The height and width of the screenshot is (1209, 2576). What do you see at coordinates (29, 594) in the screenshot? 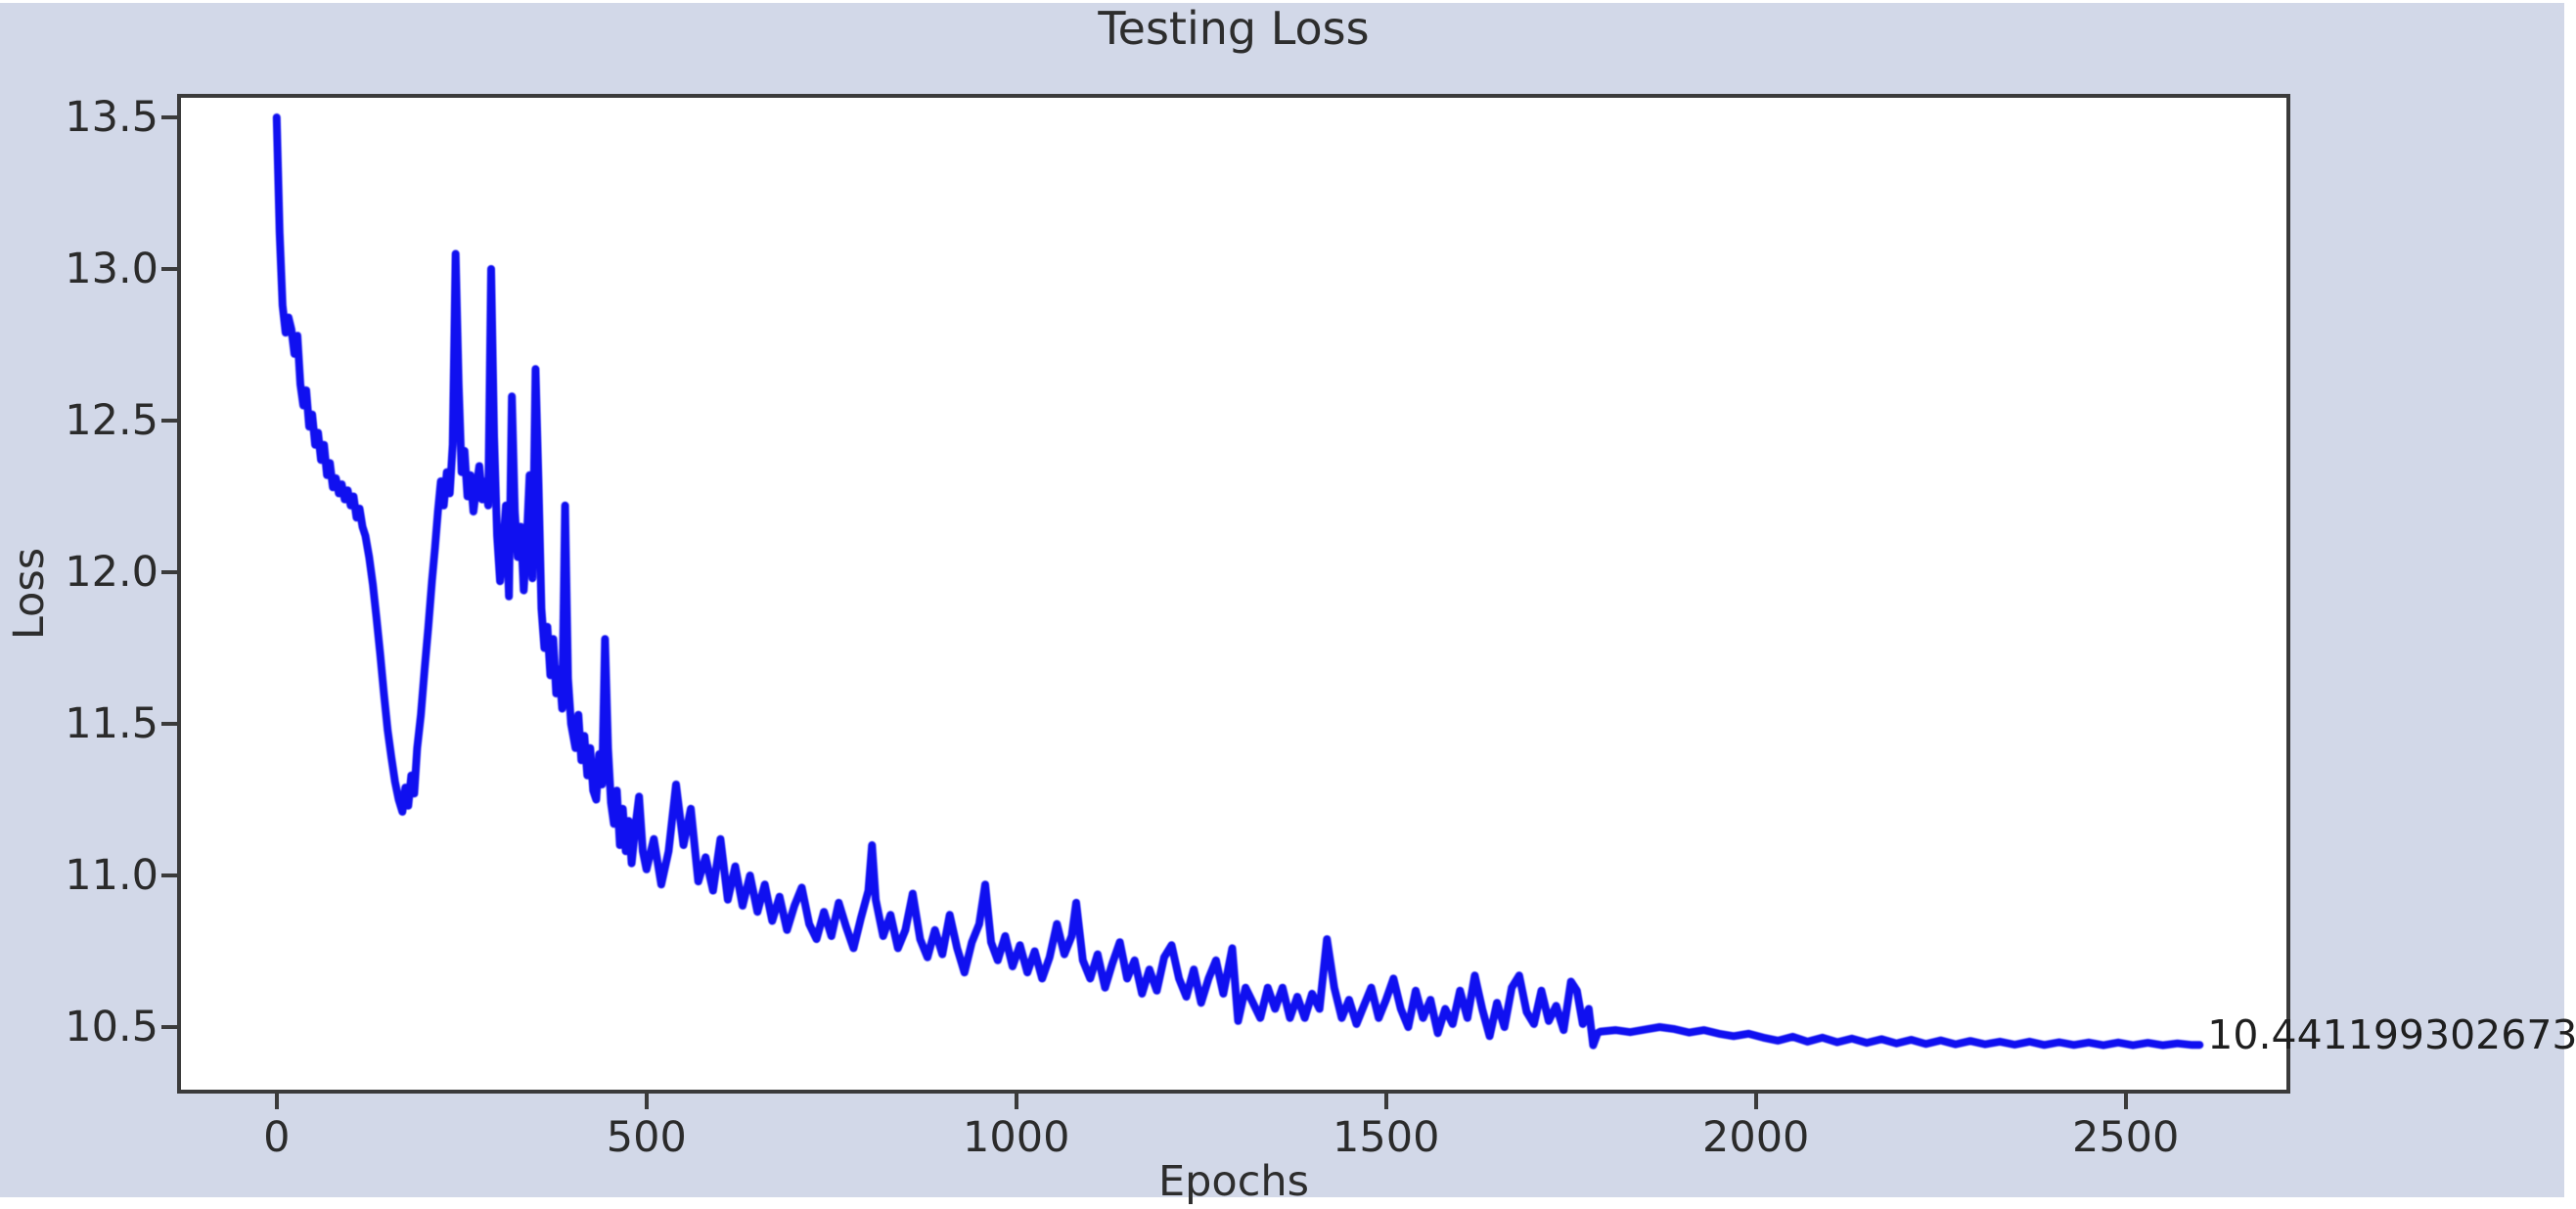
I see `y-axis-label: Loss` at bounding box center [29, 594].